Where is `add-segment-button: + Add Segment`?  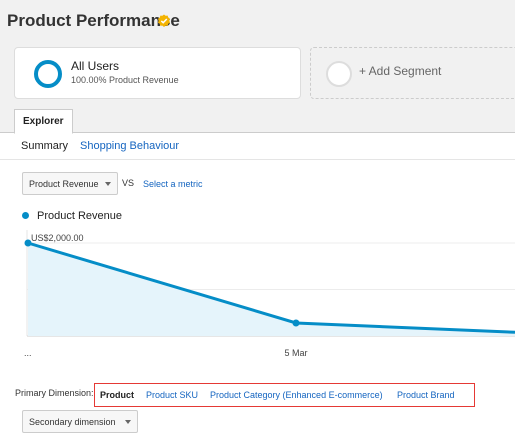 add-segment-button: + Add Segment is located at coordinates (412, 73).